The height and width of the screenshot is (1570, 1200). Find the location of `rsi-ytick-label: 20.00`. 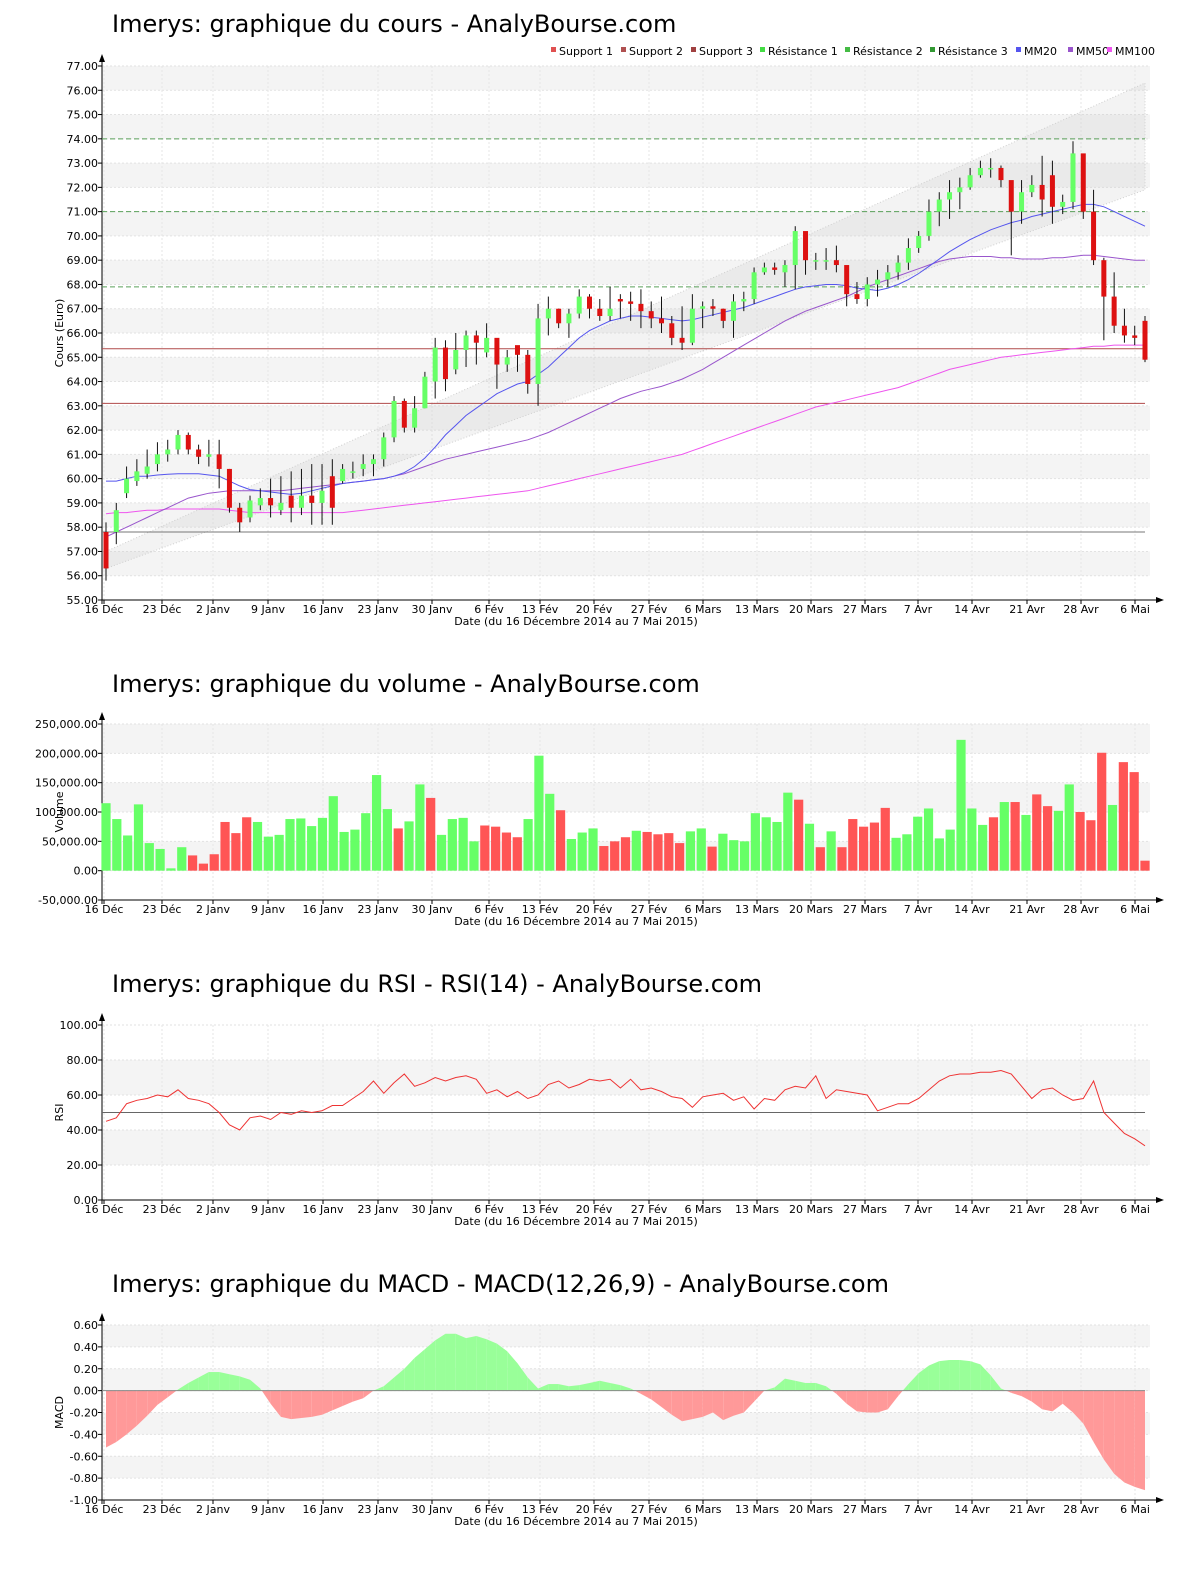

rsi-ytick-label: 20.00 is located at coordinates (83, 1165).